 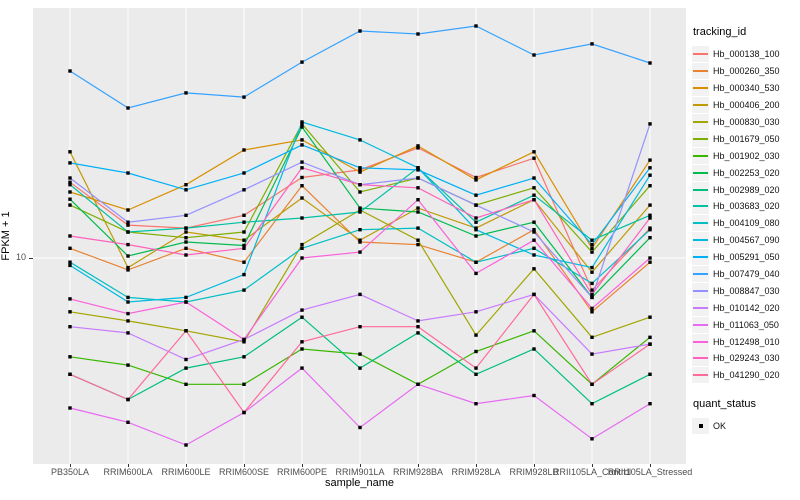 I want to click on legend-entry-label: Hb_000260_350, so click(x=746, y=71).